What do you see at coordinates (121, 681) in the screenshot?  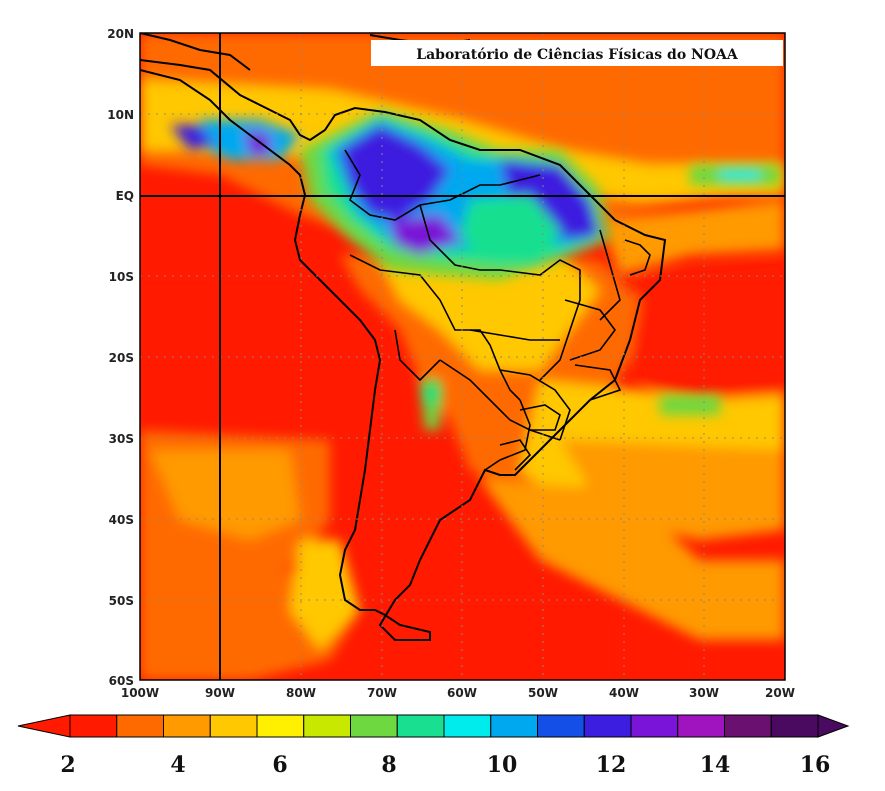 I see `lat-label: 60S` at bounding box center [121, 681].